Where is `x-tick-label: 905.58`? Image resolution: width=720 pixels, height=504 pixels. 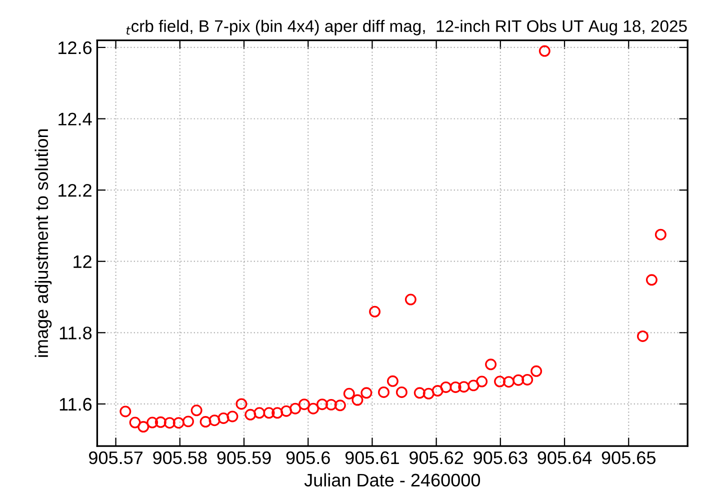
x-tick-label: 905.58 is located at coordinates (180, 457).